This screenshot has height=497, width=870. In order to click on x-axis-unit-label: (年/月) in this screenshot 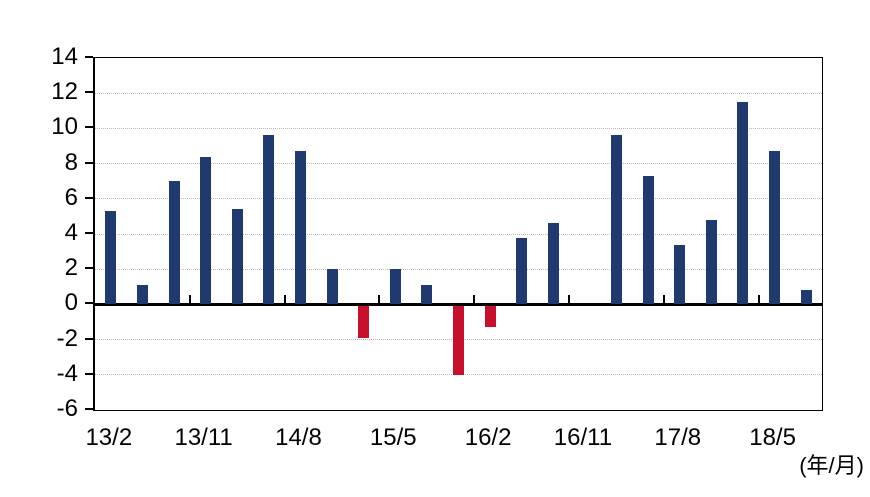, I will do `click(831, 465)`.